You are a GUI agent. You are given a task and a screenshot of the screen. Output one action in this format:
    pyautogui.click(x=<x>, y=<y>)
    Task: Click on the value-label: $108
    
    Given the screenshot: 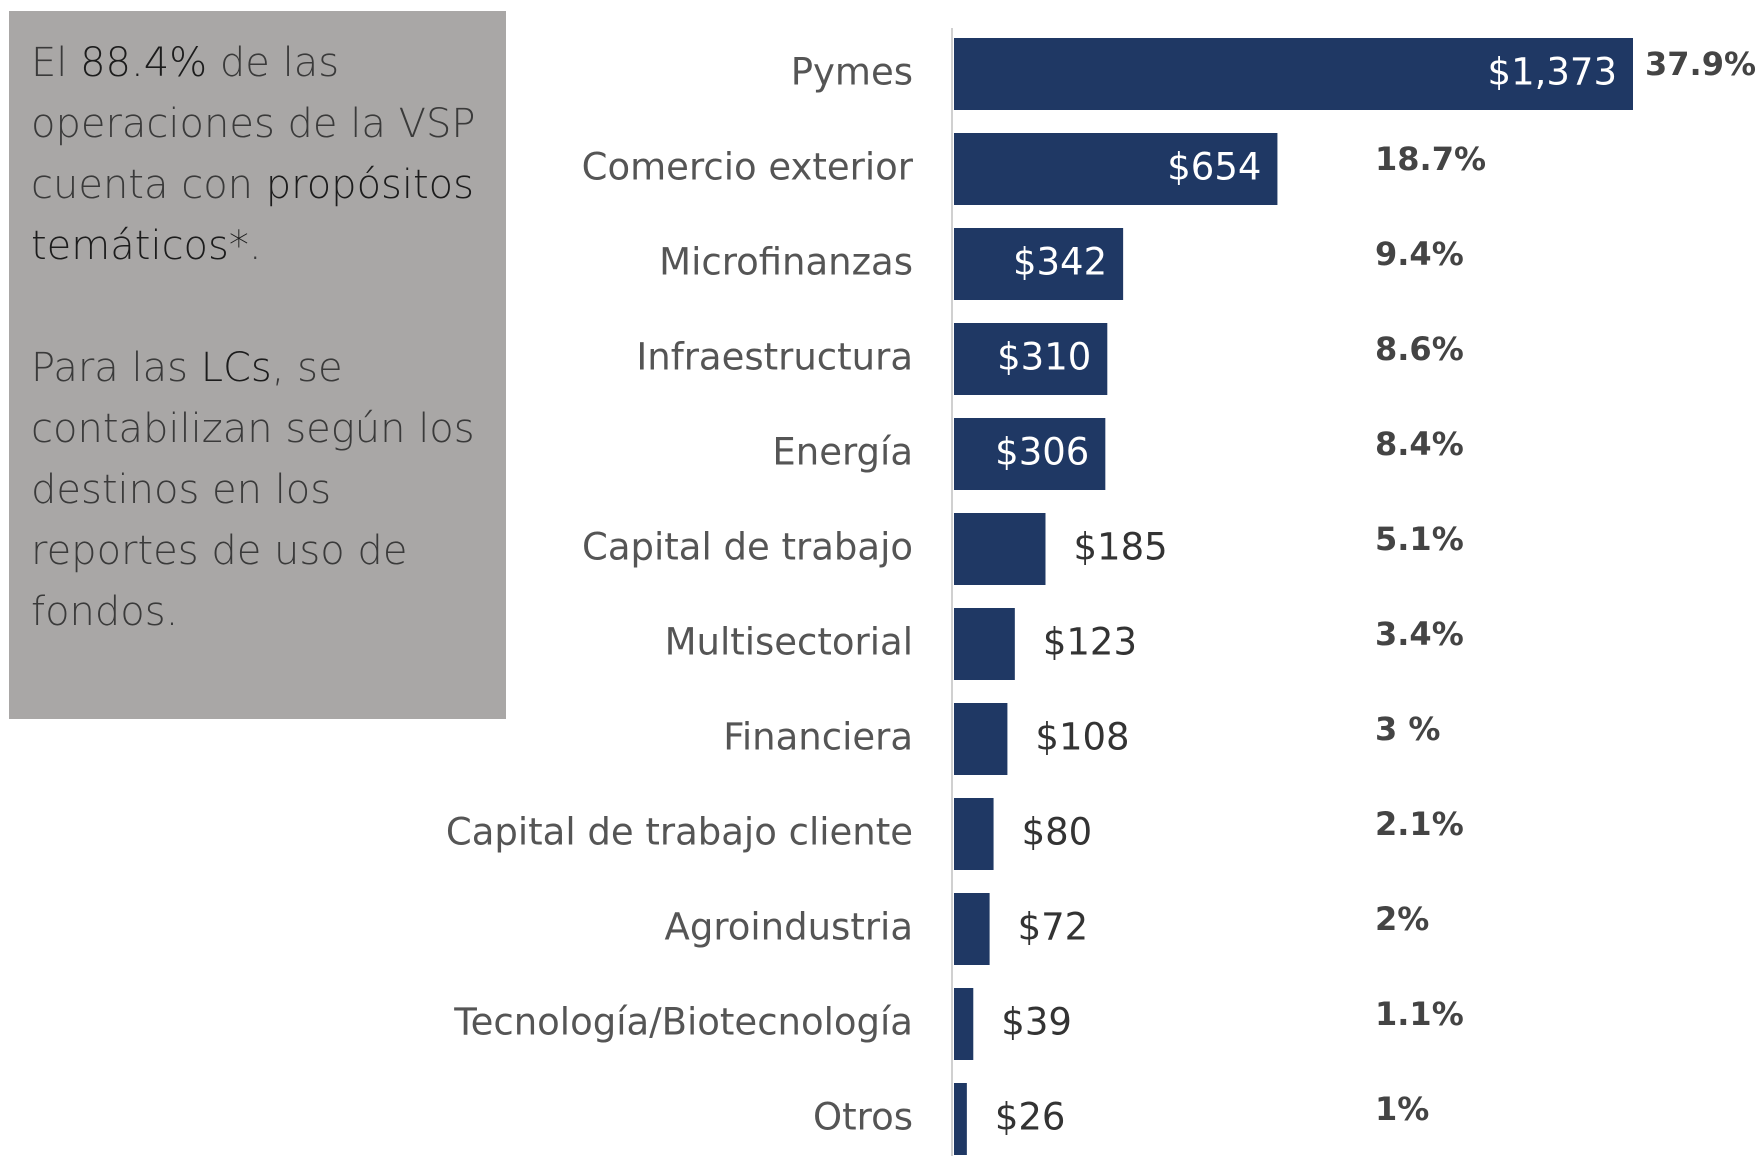 What is the action you would take?
    pyautogui.click(x=1082, y=737)
    